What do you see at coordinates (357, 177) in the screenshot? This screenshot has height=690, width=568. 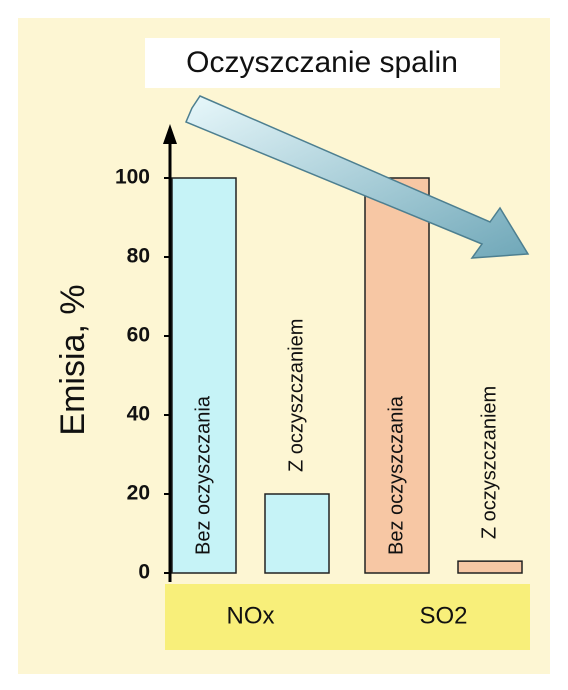 I see `trend-arrow` at bounding box center [357, 177].